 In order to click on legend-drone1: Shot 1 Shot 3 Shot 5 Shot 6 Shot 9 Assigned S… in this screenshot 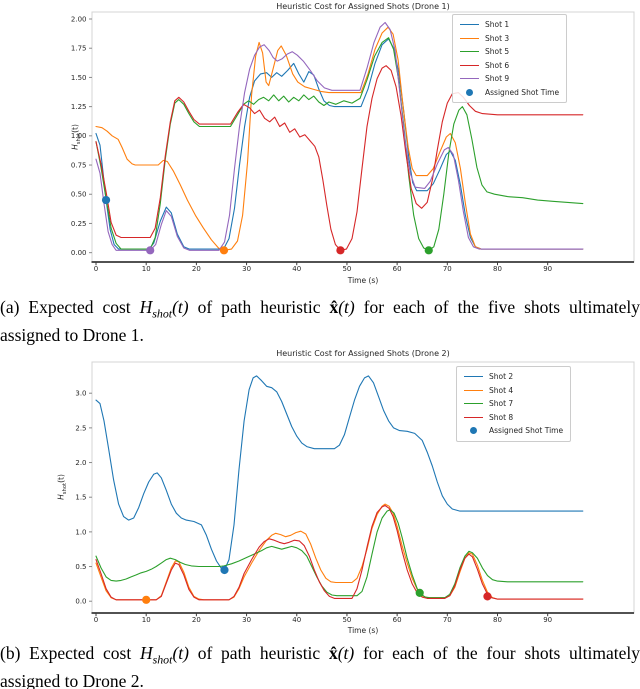, I will do `click(510, 58)`.